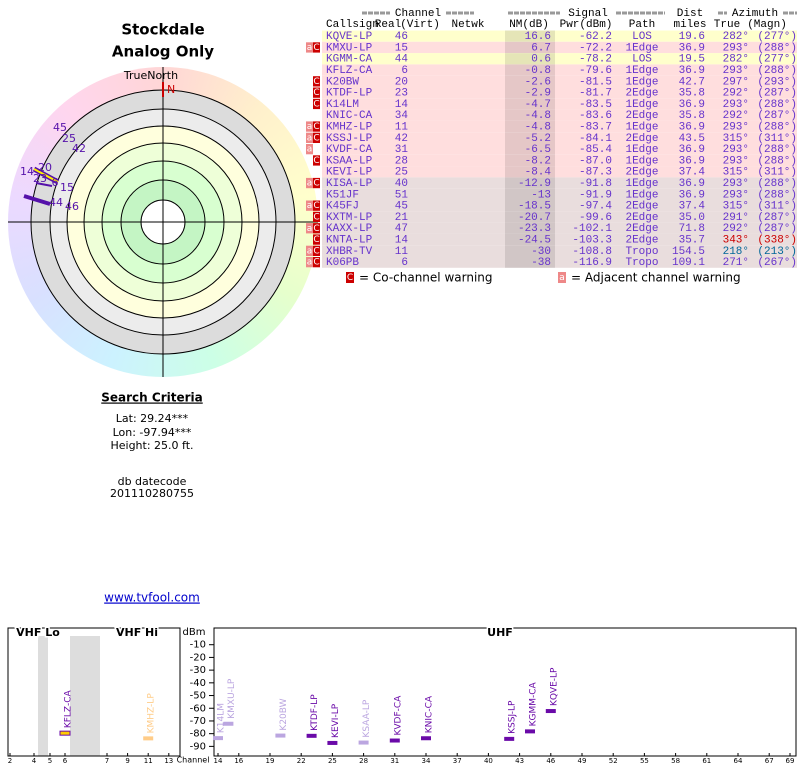  What do you see at coordinates (692, 94) in the screenshot?
I see `cell-dist: 35.8` at bounding box center [692, 94].